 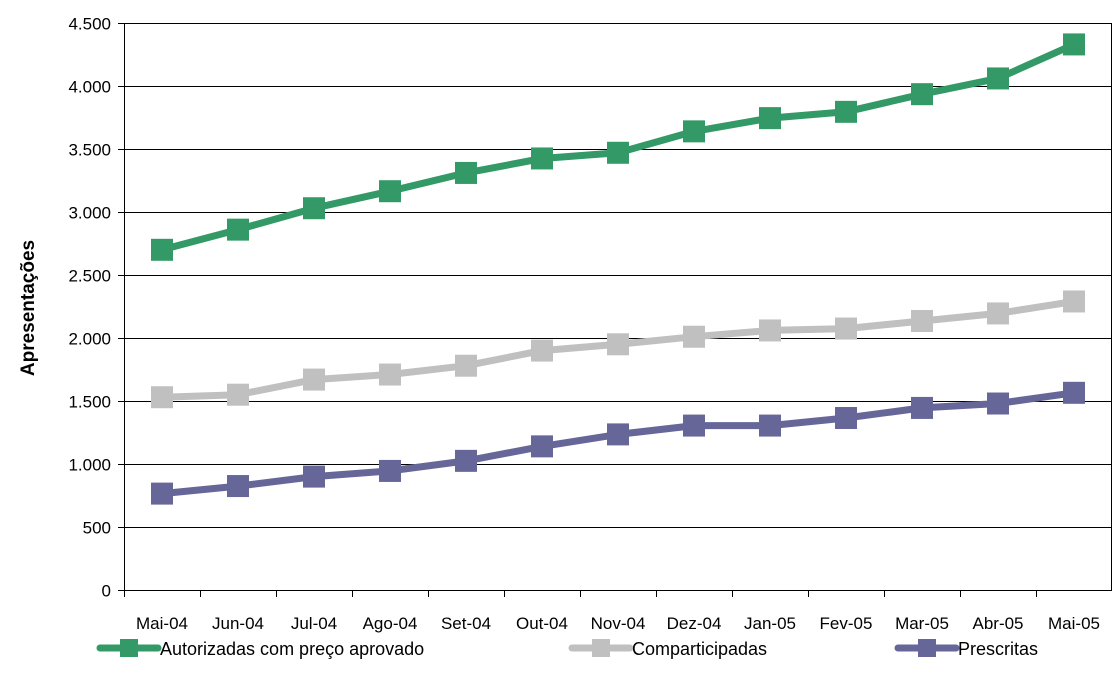 What do you see at coordinates (89, 402) in the screenshot?
I see `y-tick-label: 1.500` at bounding box center [89, 402].